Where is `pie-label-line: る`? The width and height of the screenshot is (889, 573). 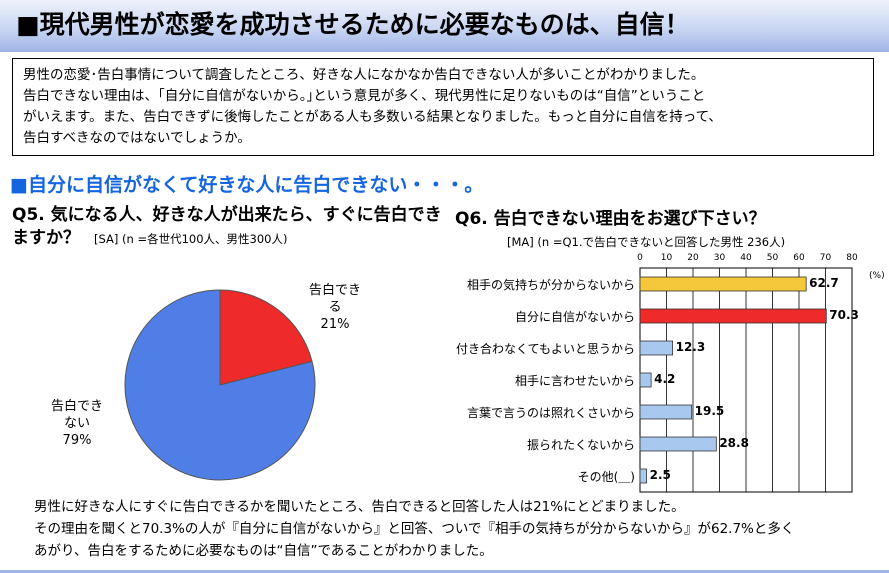 pie-label-line: る is located at coordinates (335, 307).